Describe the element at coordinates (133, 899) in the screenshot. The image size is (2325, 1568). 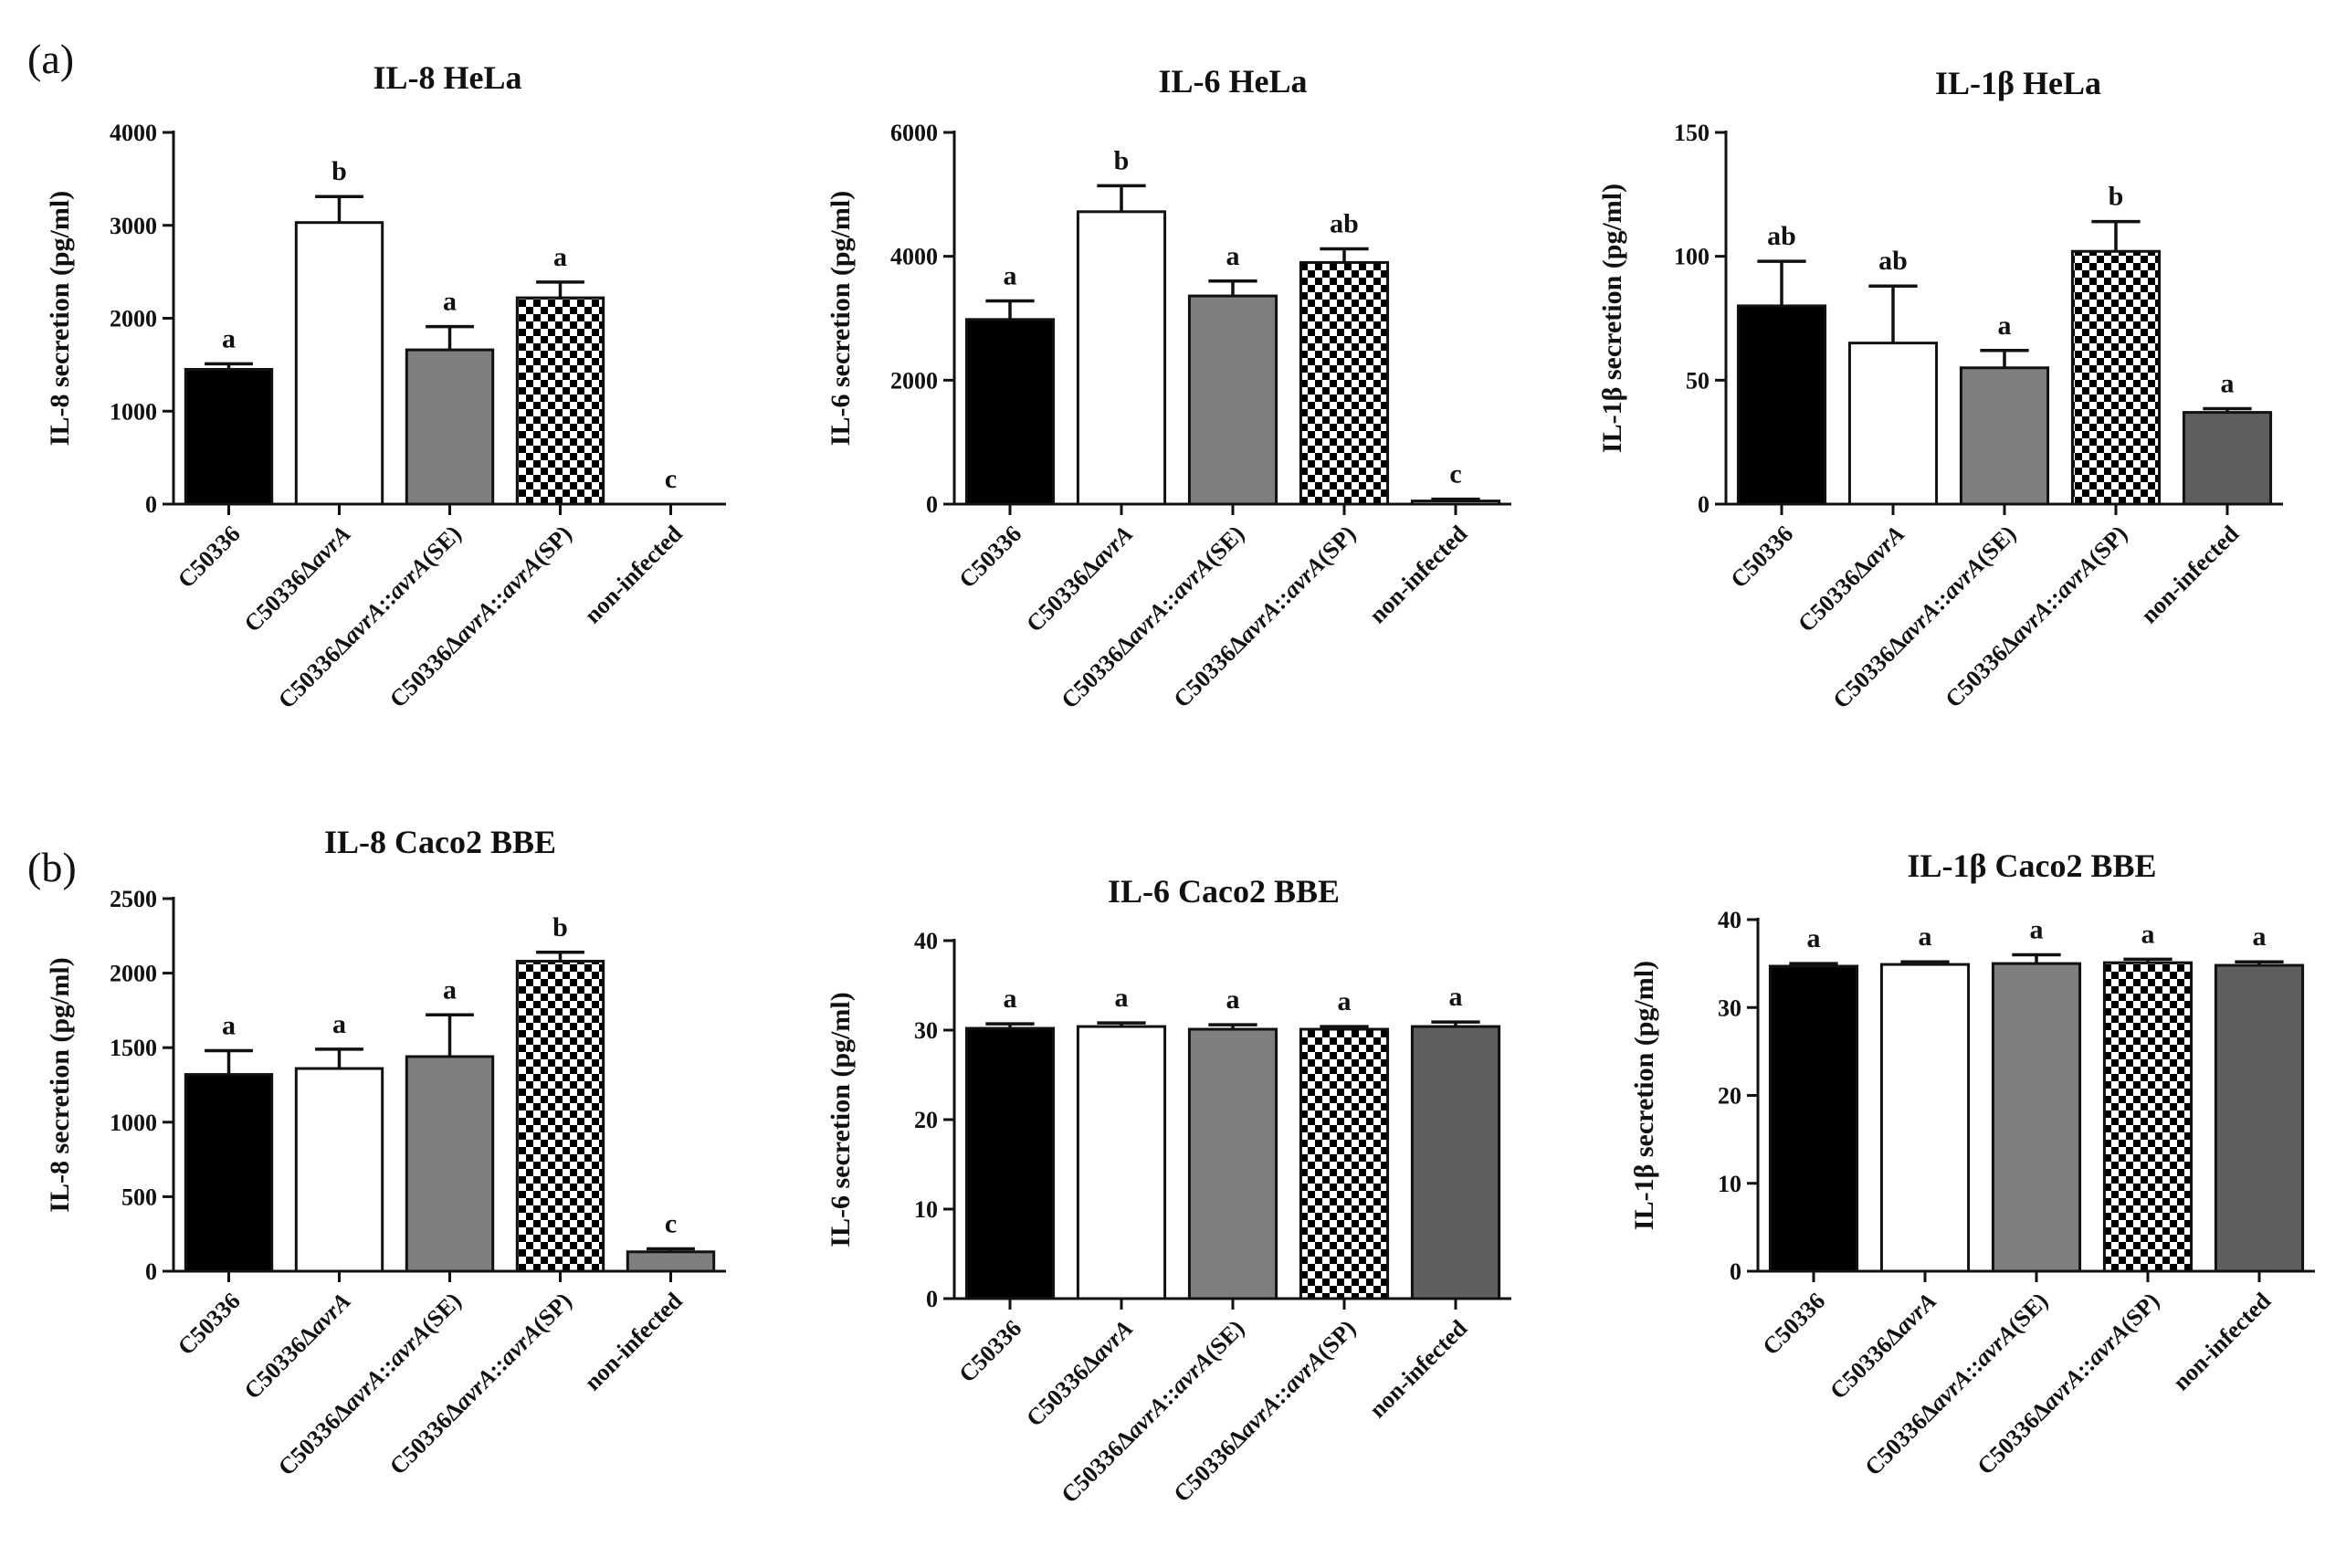
I see `y-tick-label: 2500` at that location.